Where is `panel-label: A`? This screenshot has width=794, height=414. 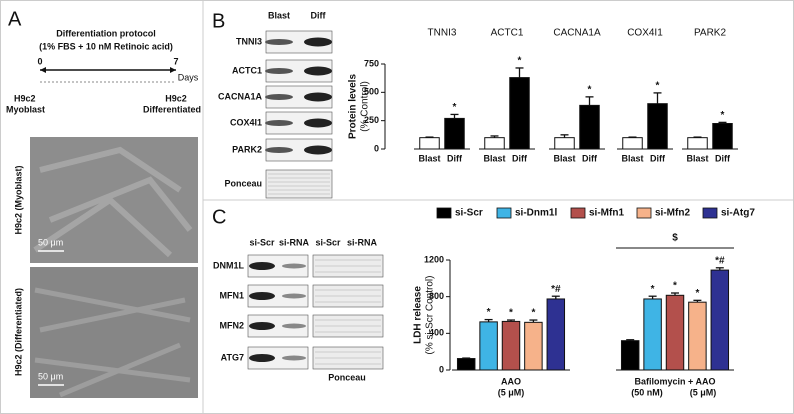
panel-label: A is located at coordinates (15, 19).